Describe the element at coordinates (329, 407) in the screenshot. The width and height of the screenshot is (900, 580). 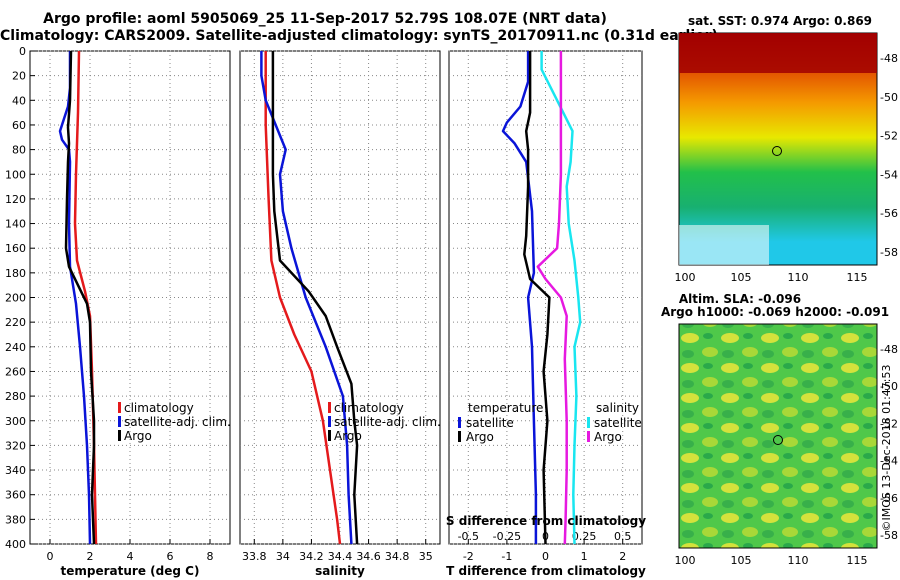
I see `sal-legend-swatch-climatology` at that location.